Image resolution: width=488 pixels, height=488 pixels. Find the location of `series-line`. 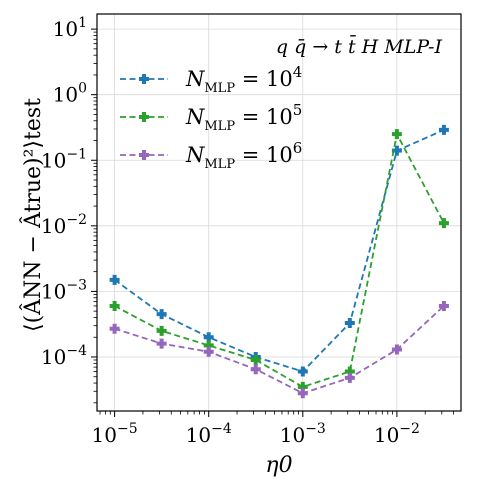

series-line is located at coordinates (279, 350).